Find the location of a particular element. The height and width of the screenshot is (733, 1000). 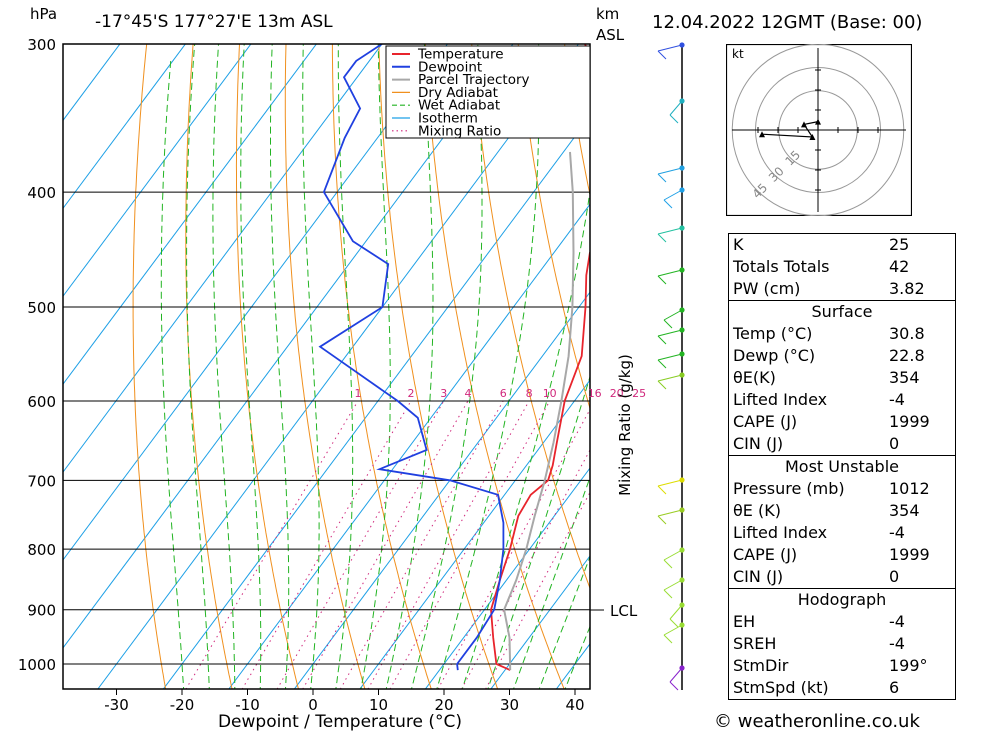

hodograph-index-row: SREH -4 is located at coordinates (842, 644).